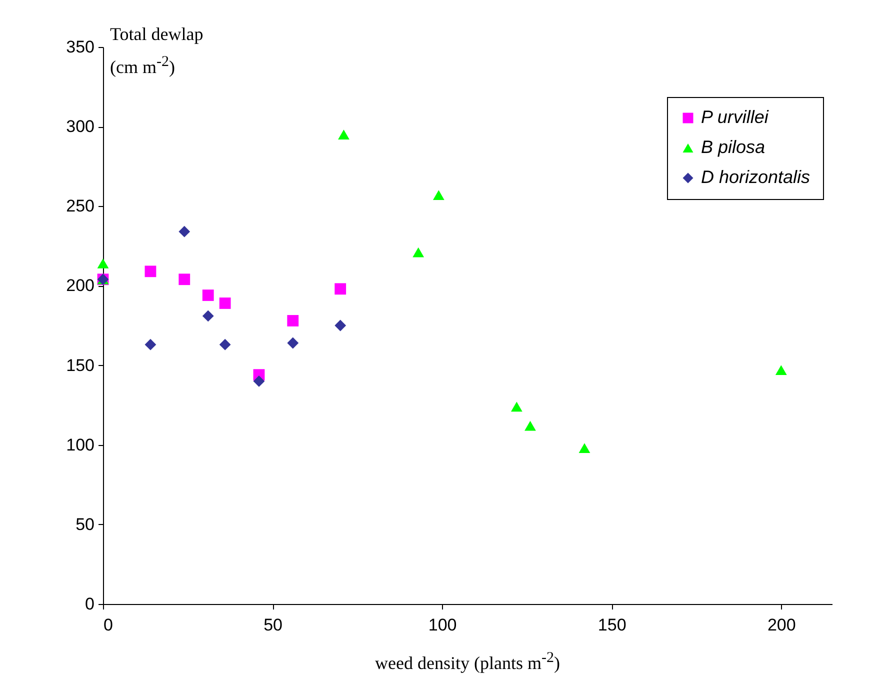  What do you see at coordinates (108, 625) in the screenshot?
I see `x-tick-label: 0` at bounding box center [108, 625].